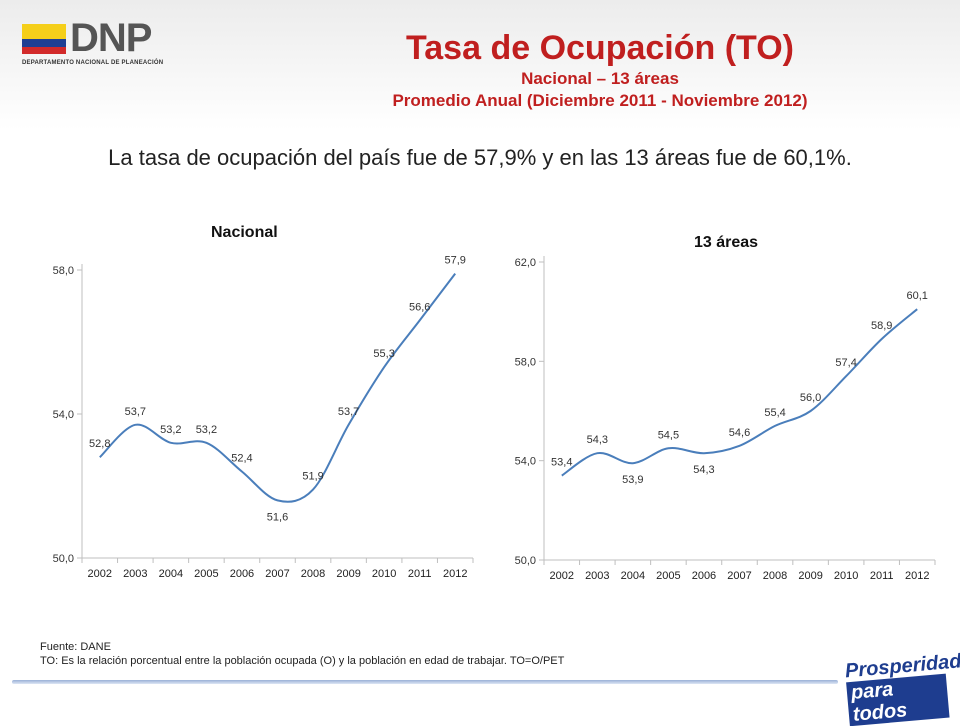 This screenshot has width=960, height=726. I want to click on data-label: 56,0, so click(810, 398).